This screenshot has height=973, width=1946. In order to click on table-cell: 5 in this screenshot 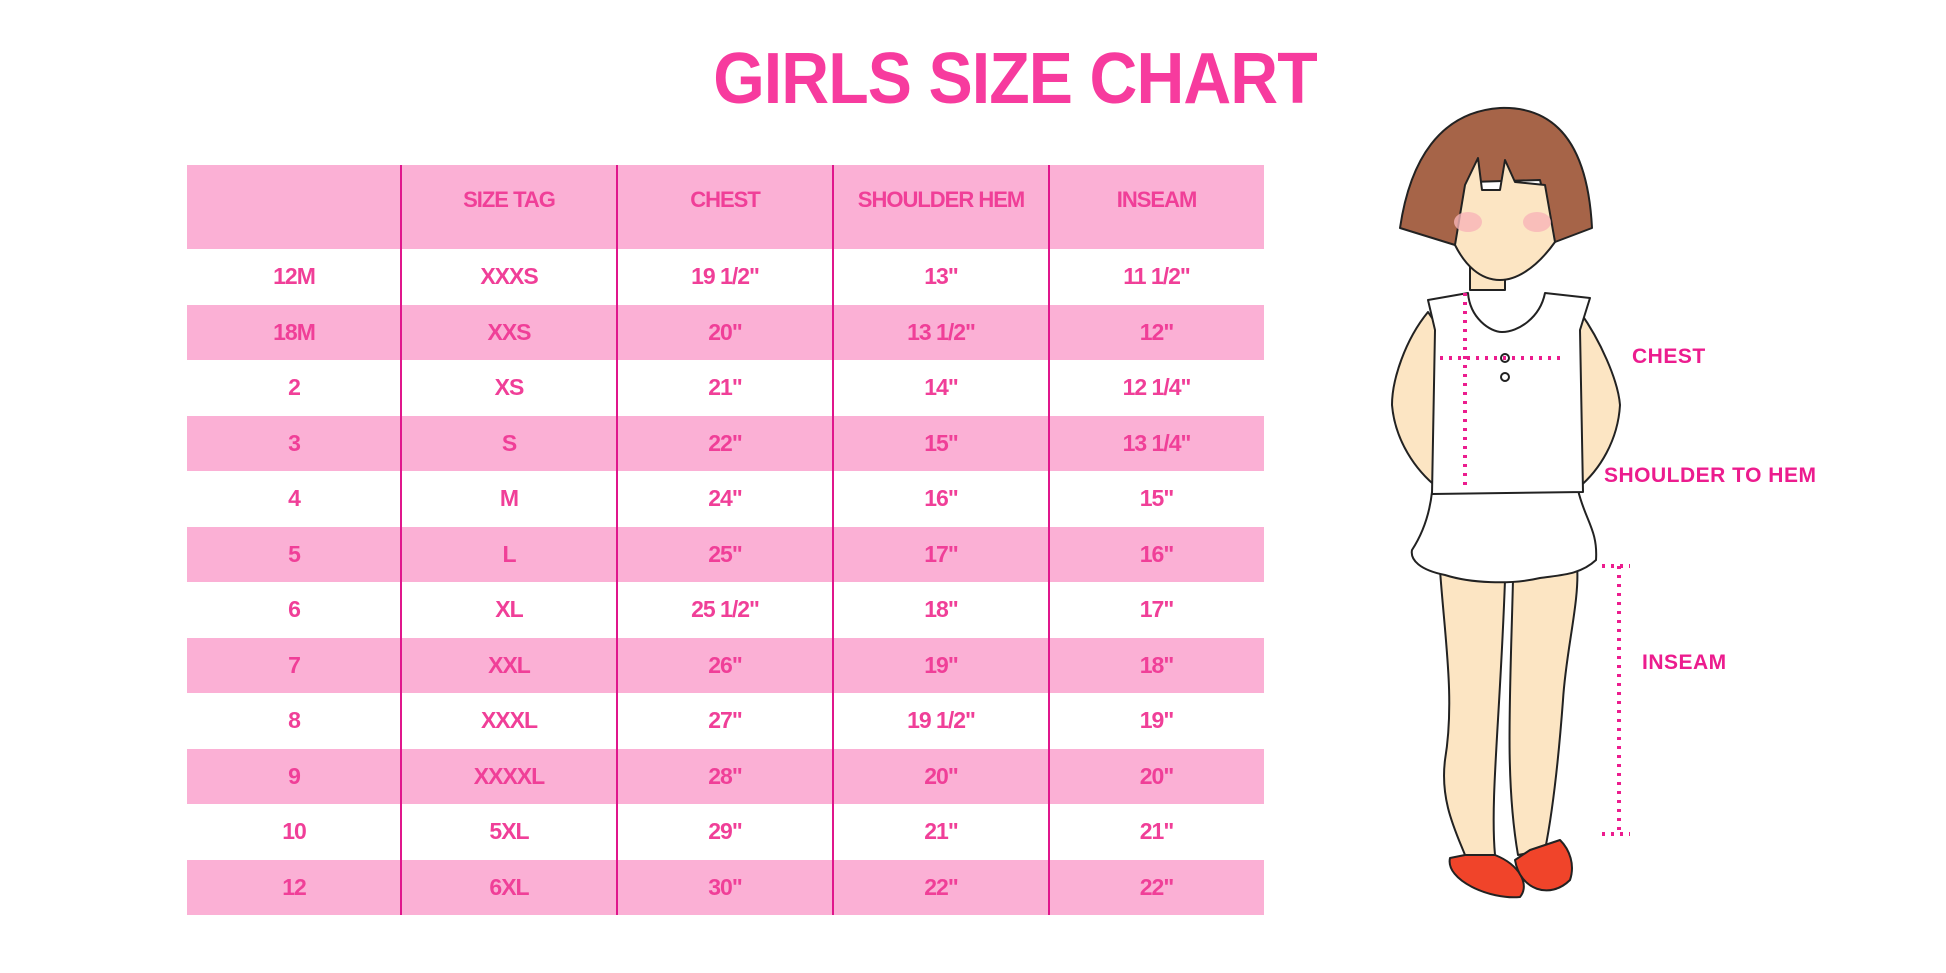, I will do `click(294, 553)`.